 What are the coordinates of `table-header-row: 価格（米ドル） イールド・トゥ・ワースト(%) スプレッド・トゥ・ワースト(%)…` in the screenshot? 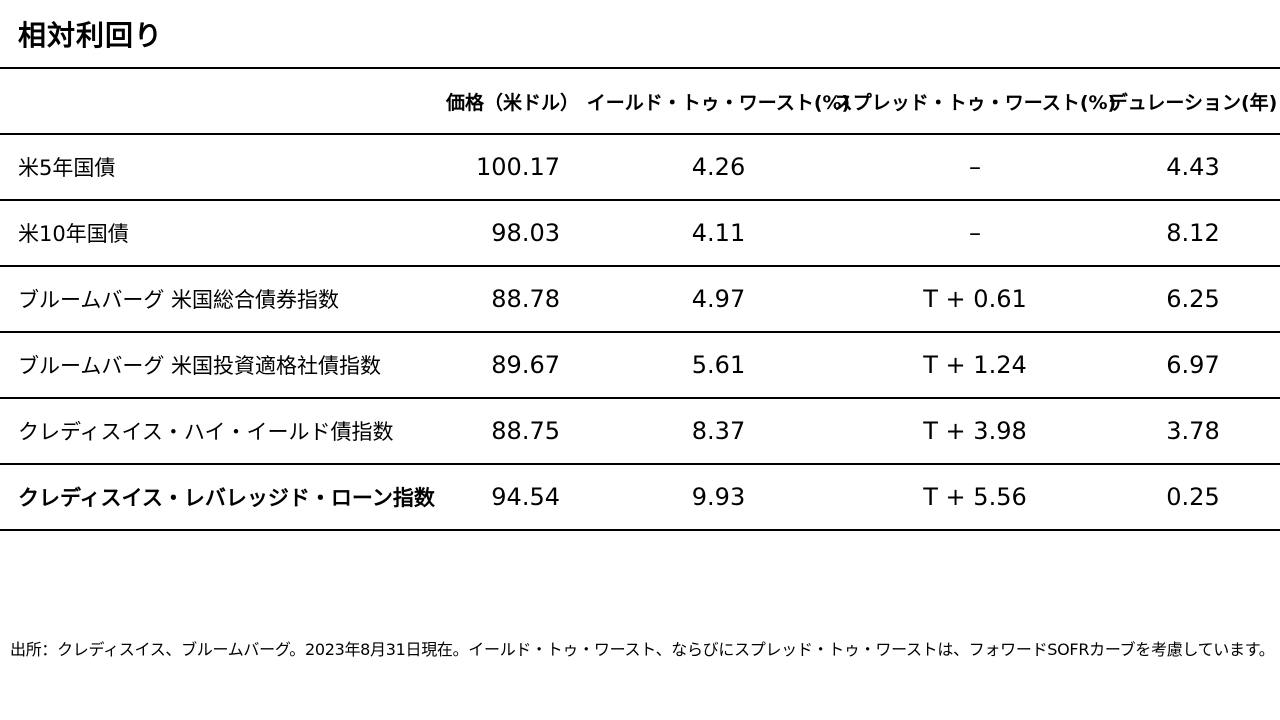 It's located at (640, 100).